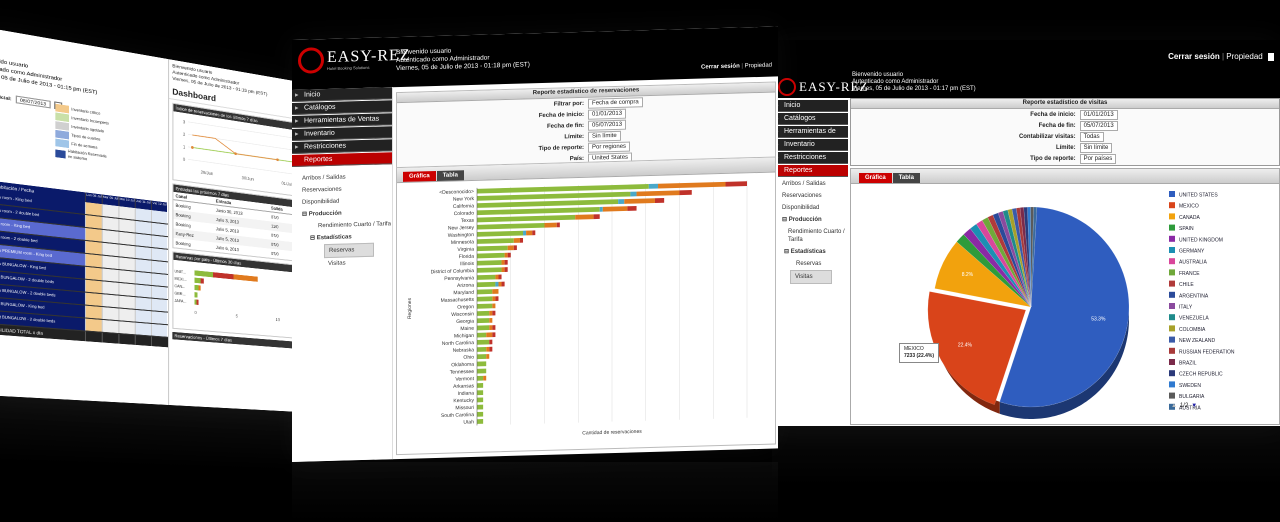 The image size is (1280, 522). I want to click on right-menu-inventario: Inventario, so click(810, 145).